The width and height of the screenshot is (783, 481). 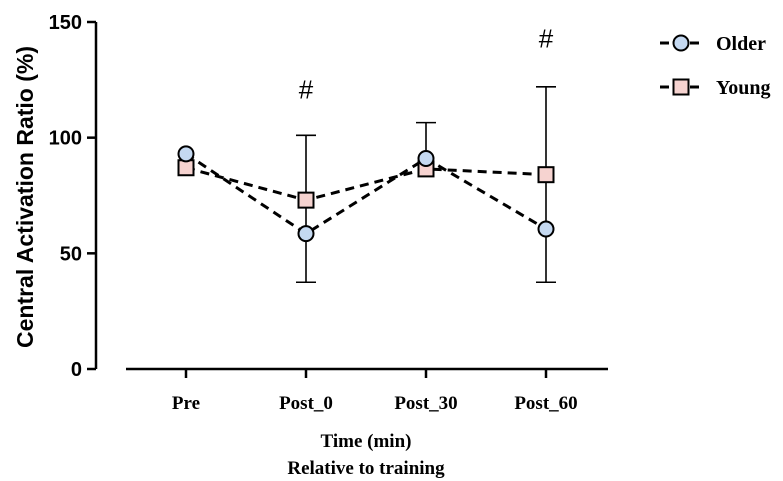 I want to click on y-tick-label-150: 150, so click(x=65, y=23).